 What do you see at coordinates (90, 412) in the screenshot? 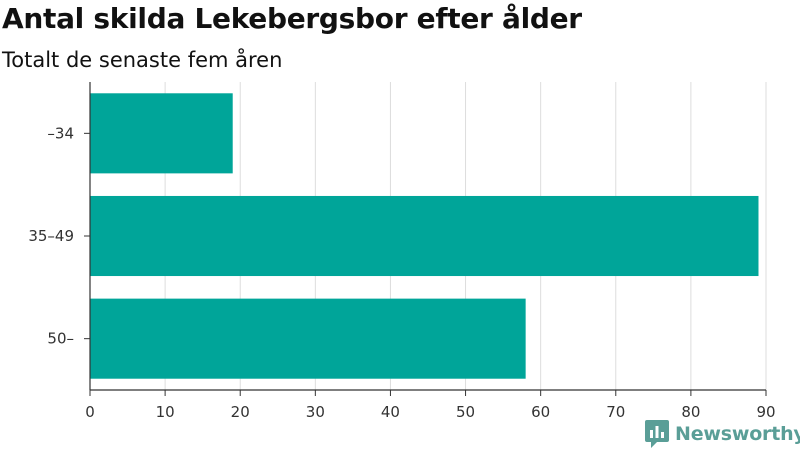
I see `x-tick-label: 0` at bounding box center [90, 412].